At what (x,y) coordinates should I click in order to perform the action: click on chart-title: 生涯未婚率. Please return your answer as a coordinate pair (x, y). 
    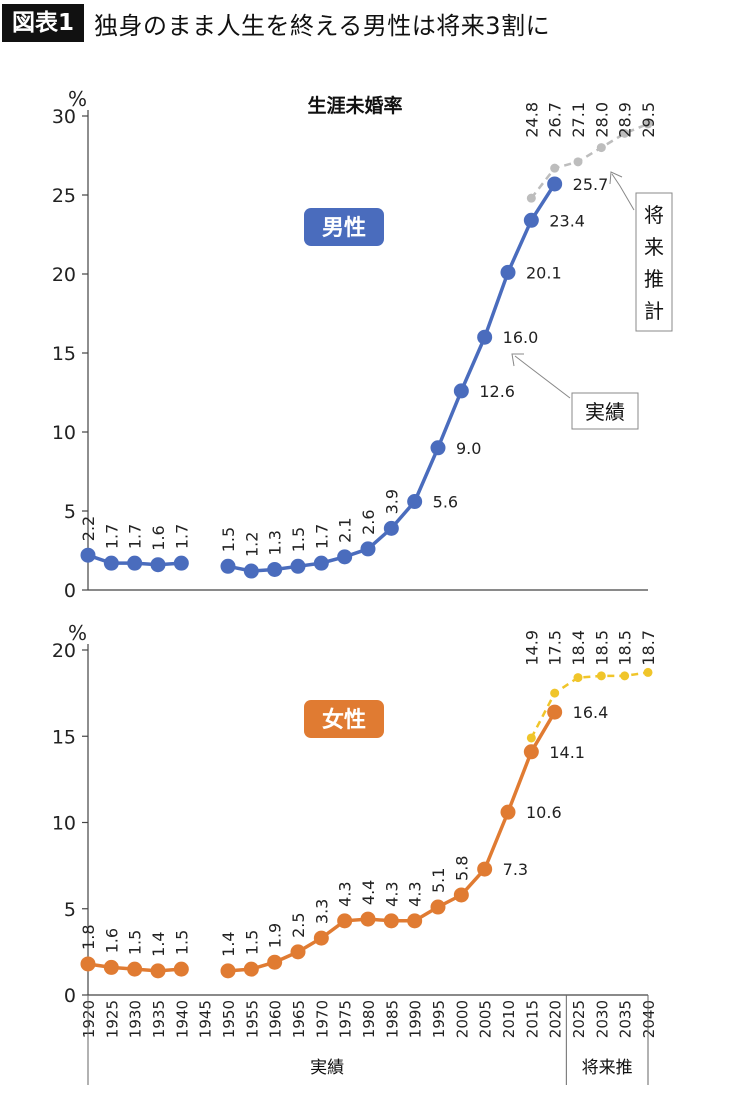
    Looking at the image, I should click on (354, 105).